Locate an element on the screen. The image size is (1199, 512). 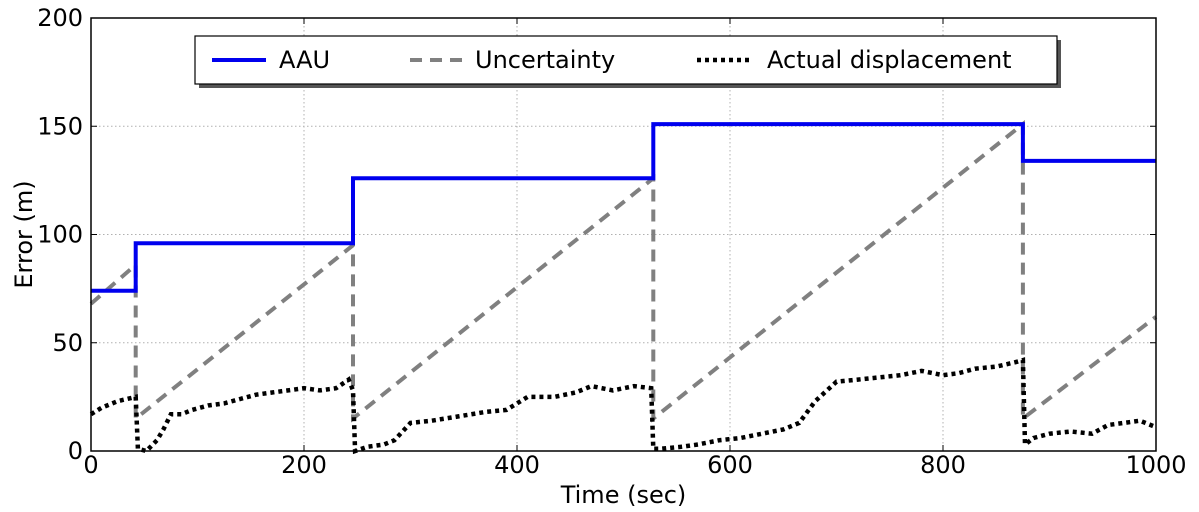
x-tick-label: 1000 is located at coordinates (1155, 465).